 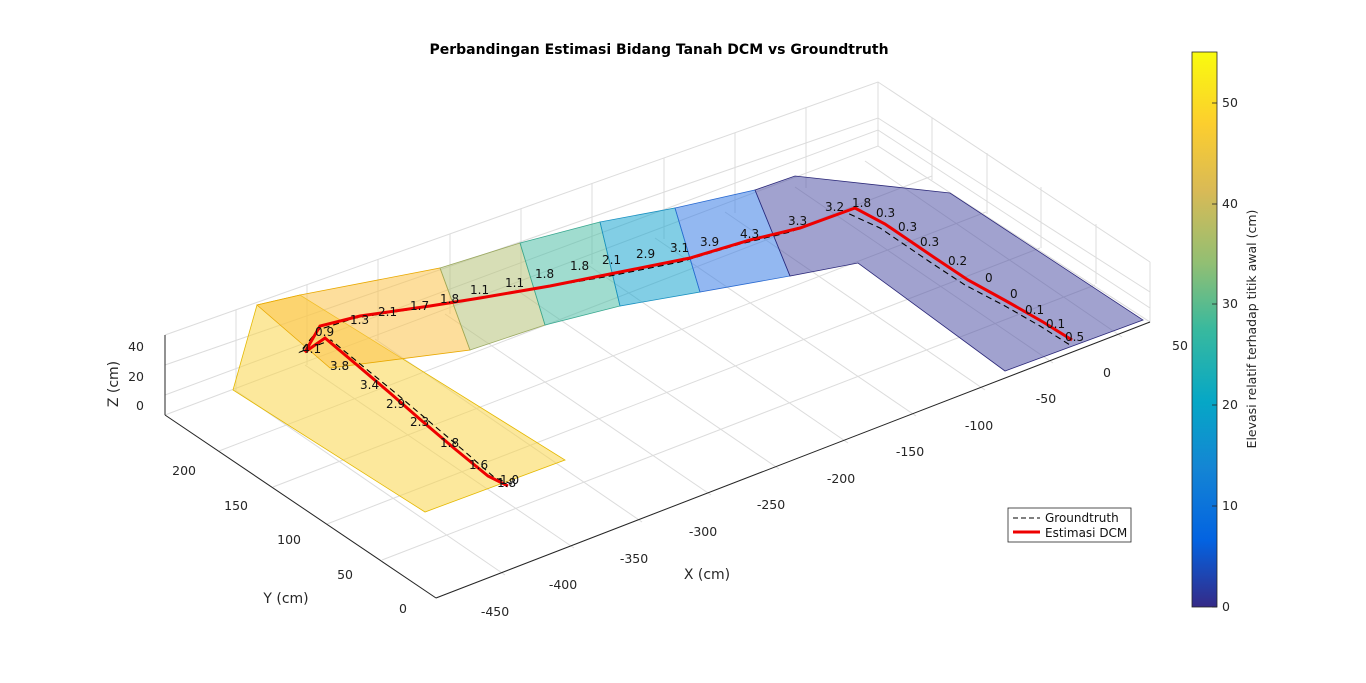 What do you see at coordinates (703, 531) in the screenshot?
I see `x-tick-label: -300` at bounding box center [703, 531].